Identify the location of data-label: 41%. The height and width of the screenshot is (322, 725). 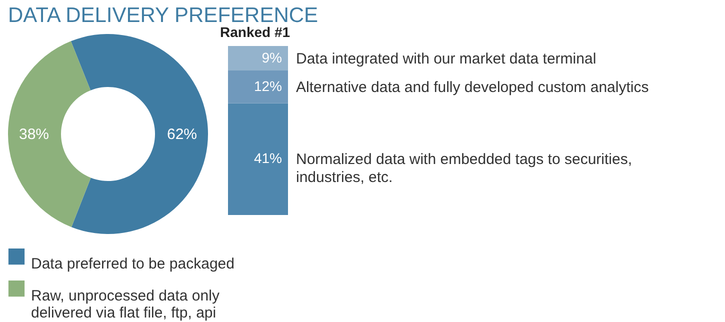
(268, 158).